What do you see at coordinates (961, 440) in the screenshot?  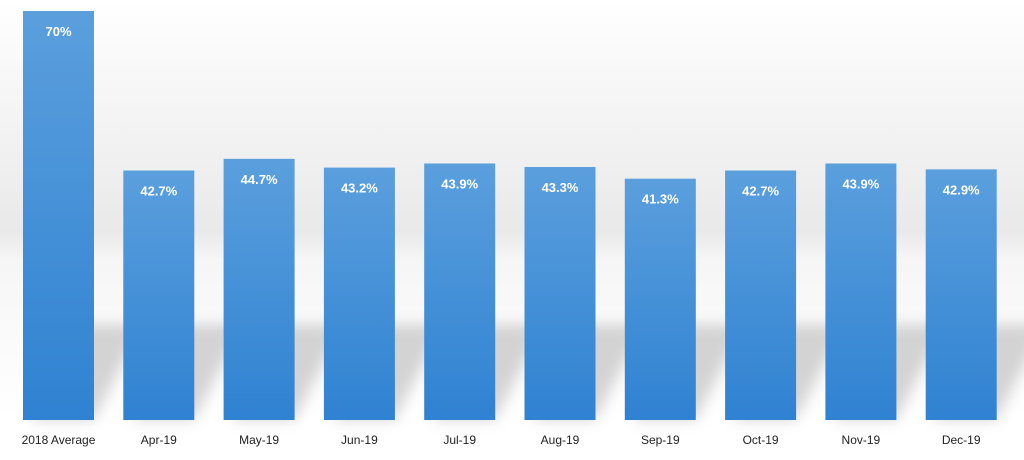 I see `tick-label-dec-19: Dec-19` at bounding box center [961, 440].